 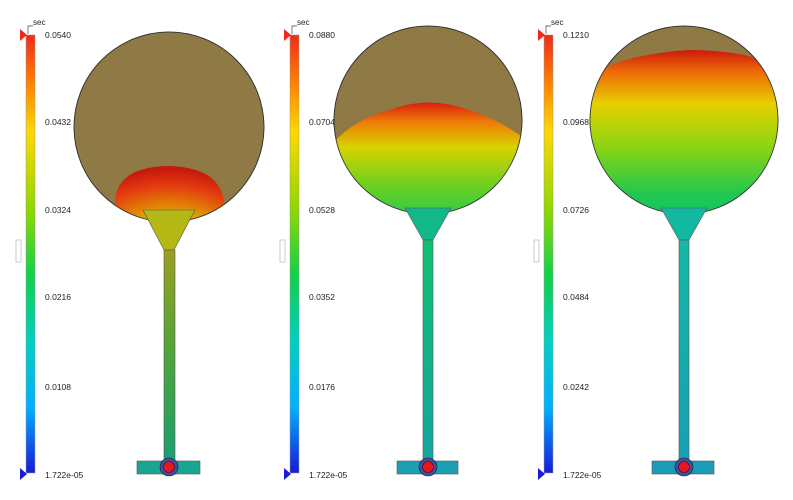 What do you see at coordinates (576, 297) in the screenshot?
I see `tick-label: 0.0484` at bounding box center [576, 297].